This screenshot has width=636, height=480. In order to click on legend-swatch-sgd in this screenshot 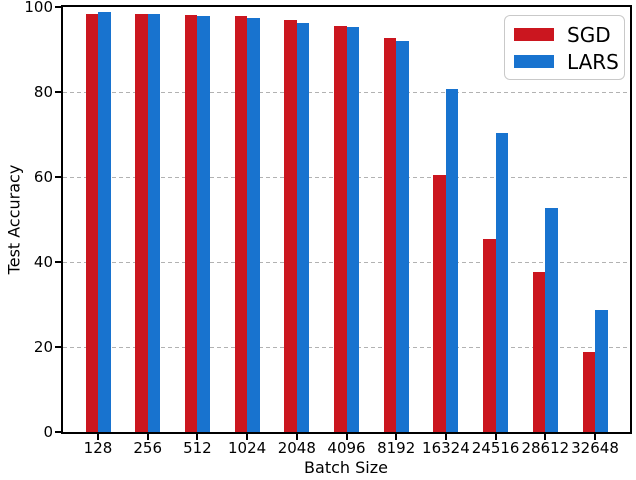, I will do `click(534, 34)`.